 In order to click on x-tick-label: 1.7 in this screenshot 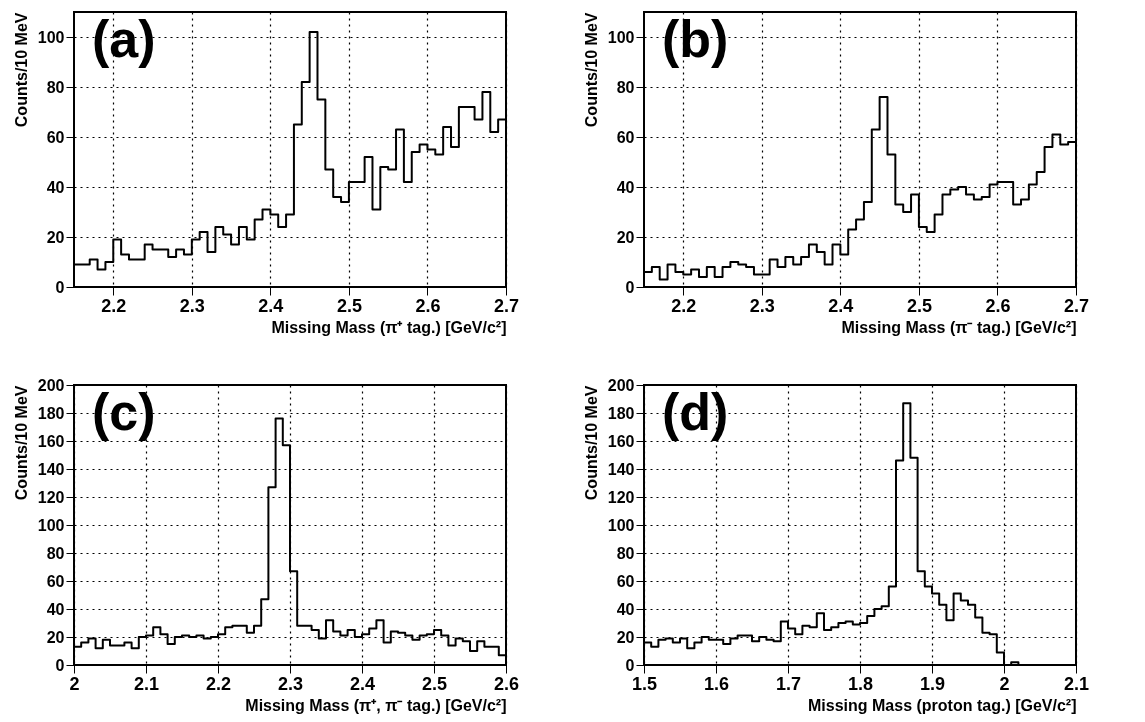, I will do `click(788, 683)`.